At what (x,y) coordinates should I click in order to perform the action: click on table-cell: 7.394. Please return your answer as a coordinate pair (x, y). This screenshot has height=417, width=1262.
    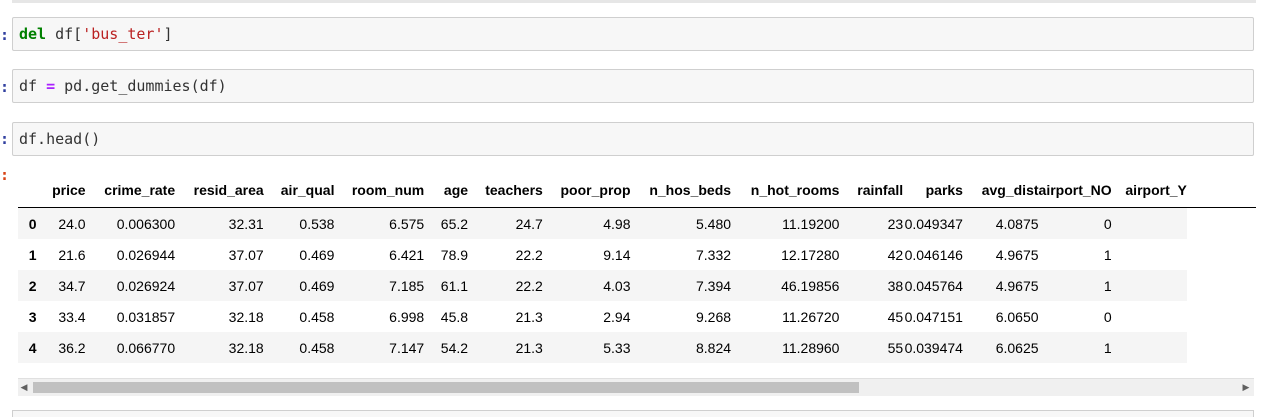
    Looking at the image, I should click on (714, 285).